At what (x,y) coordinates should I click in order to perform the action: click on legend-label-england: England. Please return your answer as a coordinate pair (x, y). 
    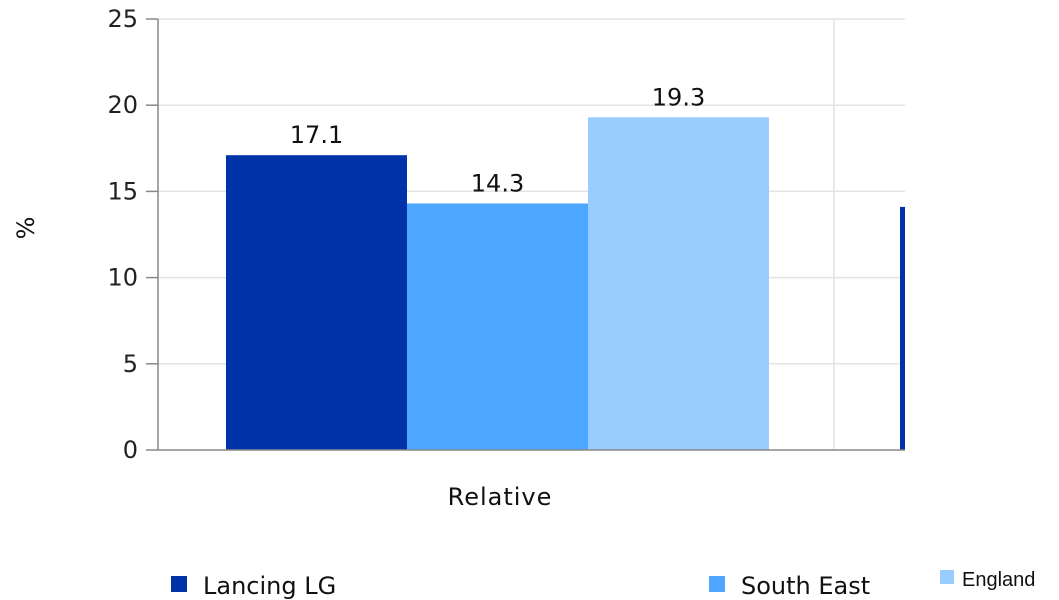
    Looking at the image, I should click on (998, 580).